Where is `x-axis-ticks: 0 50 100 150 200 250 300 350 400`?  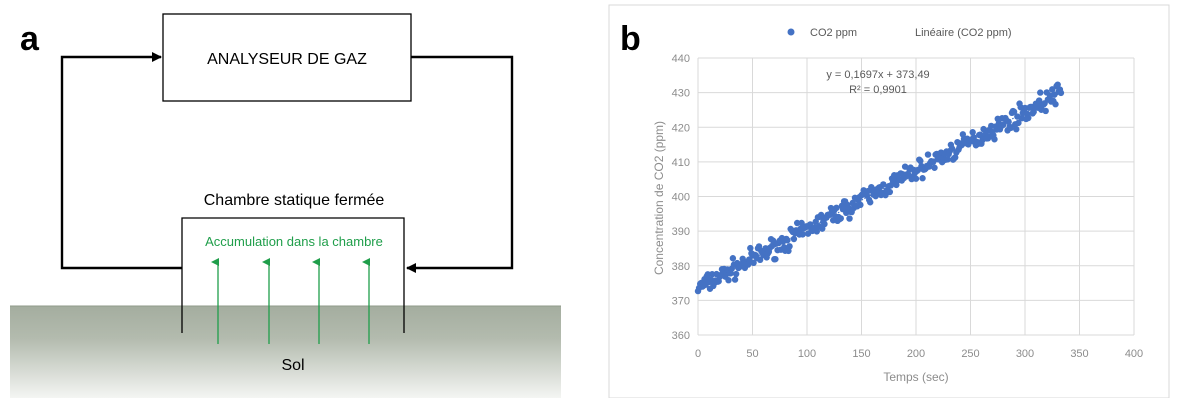 x-axis-ticks: 0 50 100 150 200 250 300 350 400 is located at coordinates (919, 354).